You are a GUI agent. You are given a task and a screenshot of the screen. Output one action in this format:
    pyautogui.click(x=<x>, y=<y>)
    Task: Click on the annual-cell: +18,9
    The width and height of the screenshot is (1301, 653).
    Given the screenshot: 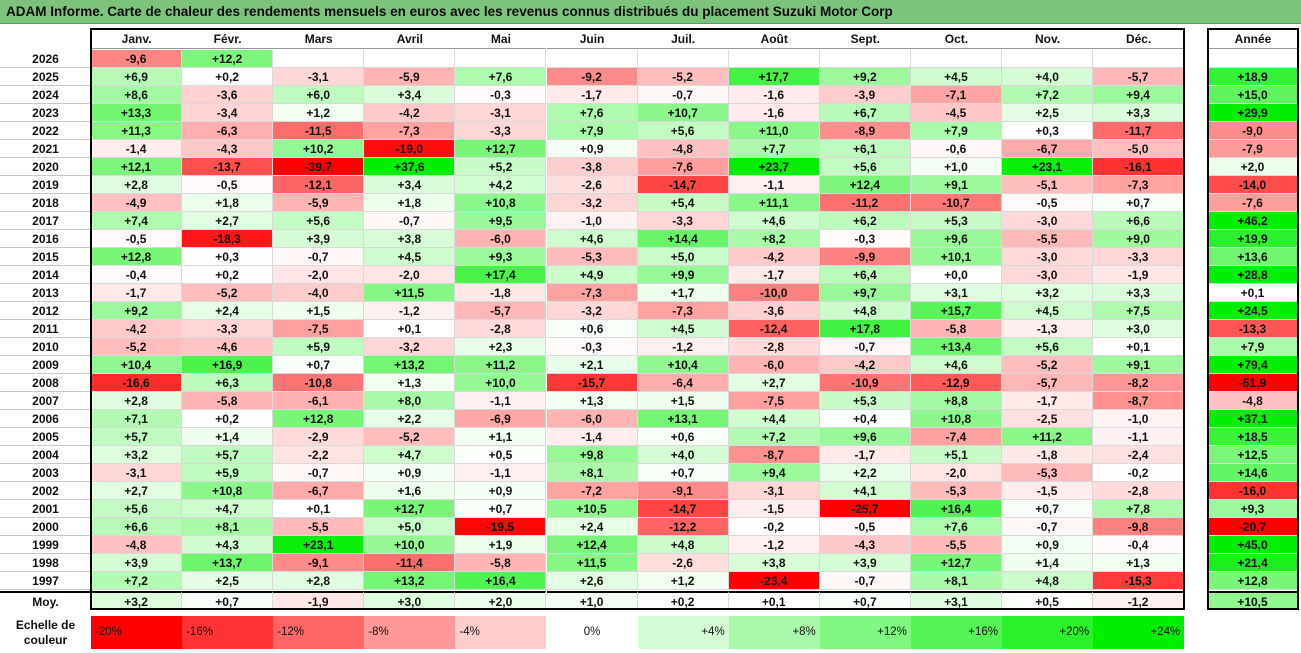 What is the action you would take?
    pyautogui.click(x=1253, y=77)
    